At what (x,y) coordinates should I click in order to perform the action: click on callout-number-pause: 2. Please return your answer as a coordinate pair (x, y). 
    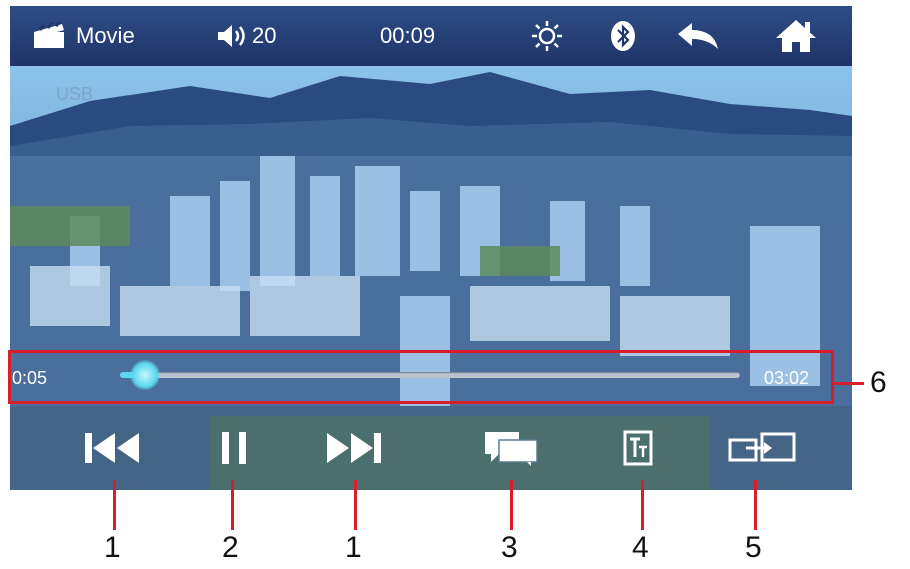
    Looking at the image, I should click on (230, 547).